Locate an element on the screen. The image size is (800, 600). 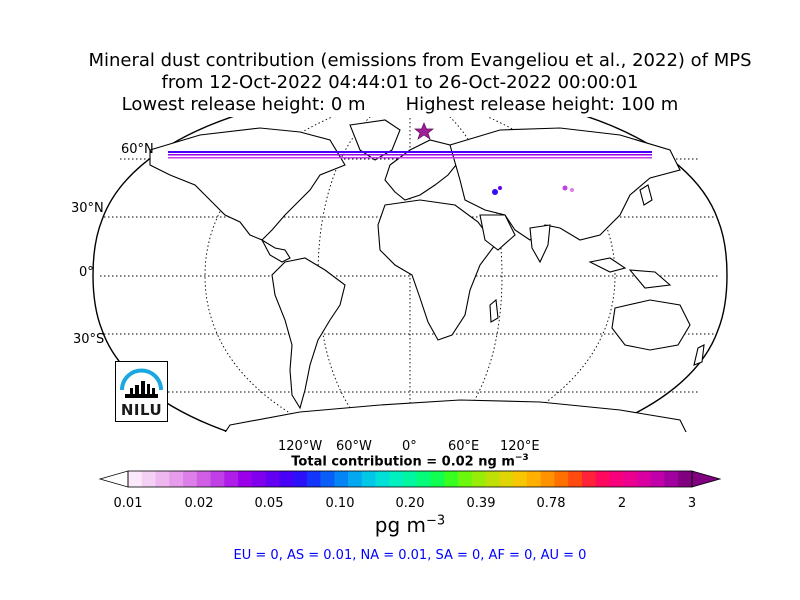
lat-label-30n: 30°N is located at coordinates (87, 208).